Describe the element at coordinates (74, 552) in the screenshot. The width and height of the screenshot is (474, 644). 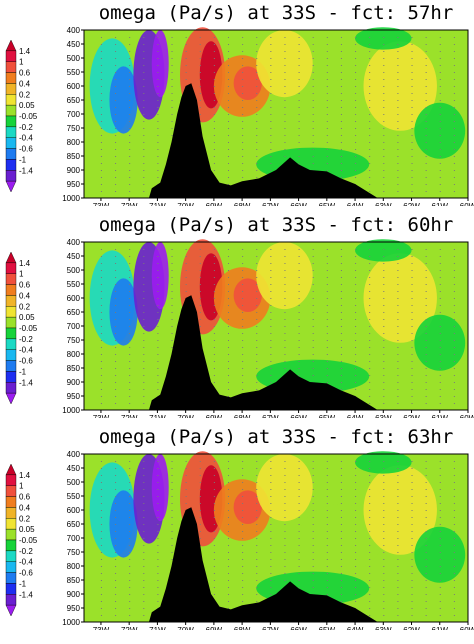
I see `y-tick-label: 750` at that location.